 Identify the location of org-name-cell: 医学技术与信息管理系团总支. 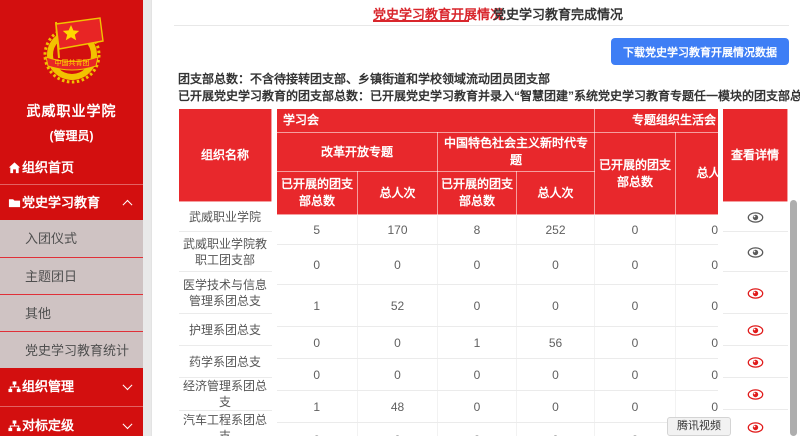
(225, 292).